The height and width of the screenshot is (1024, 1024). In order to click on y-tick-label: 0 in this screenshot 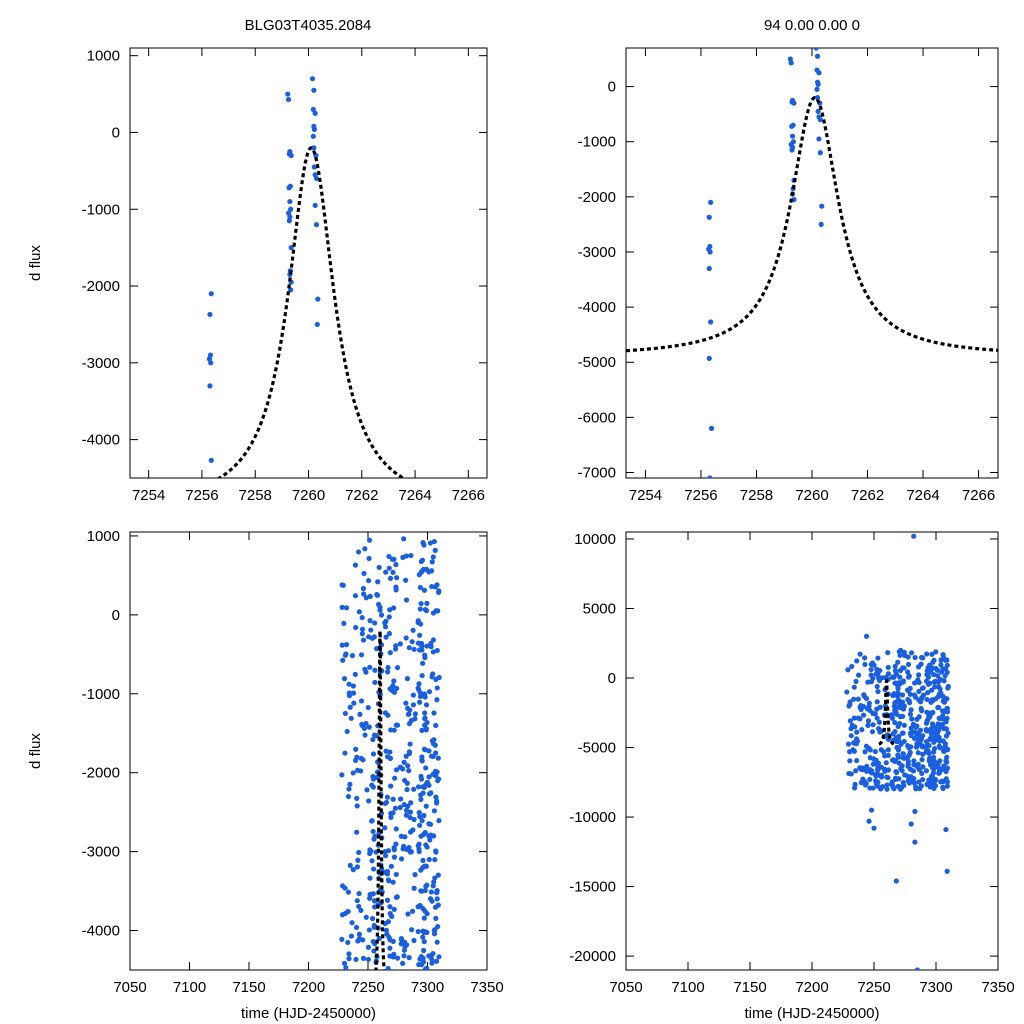, I will do `click(116, 132)`.